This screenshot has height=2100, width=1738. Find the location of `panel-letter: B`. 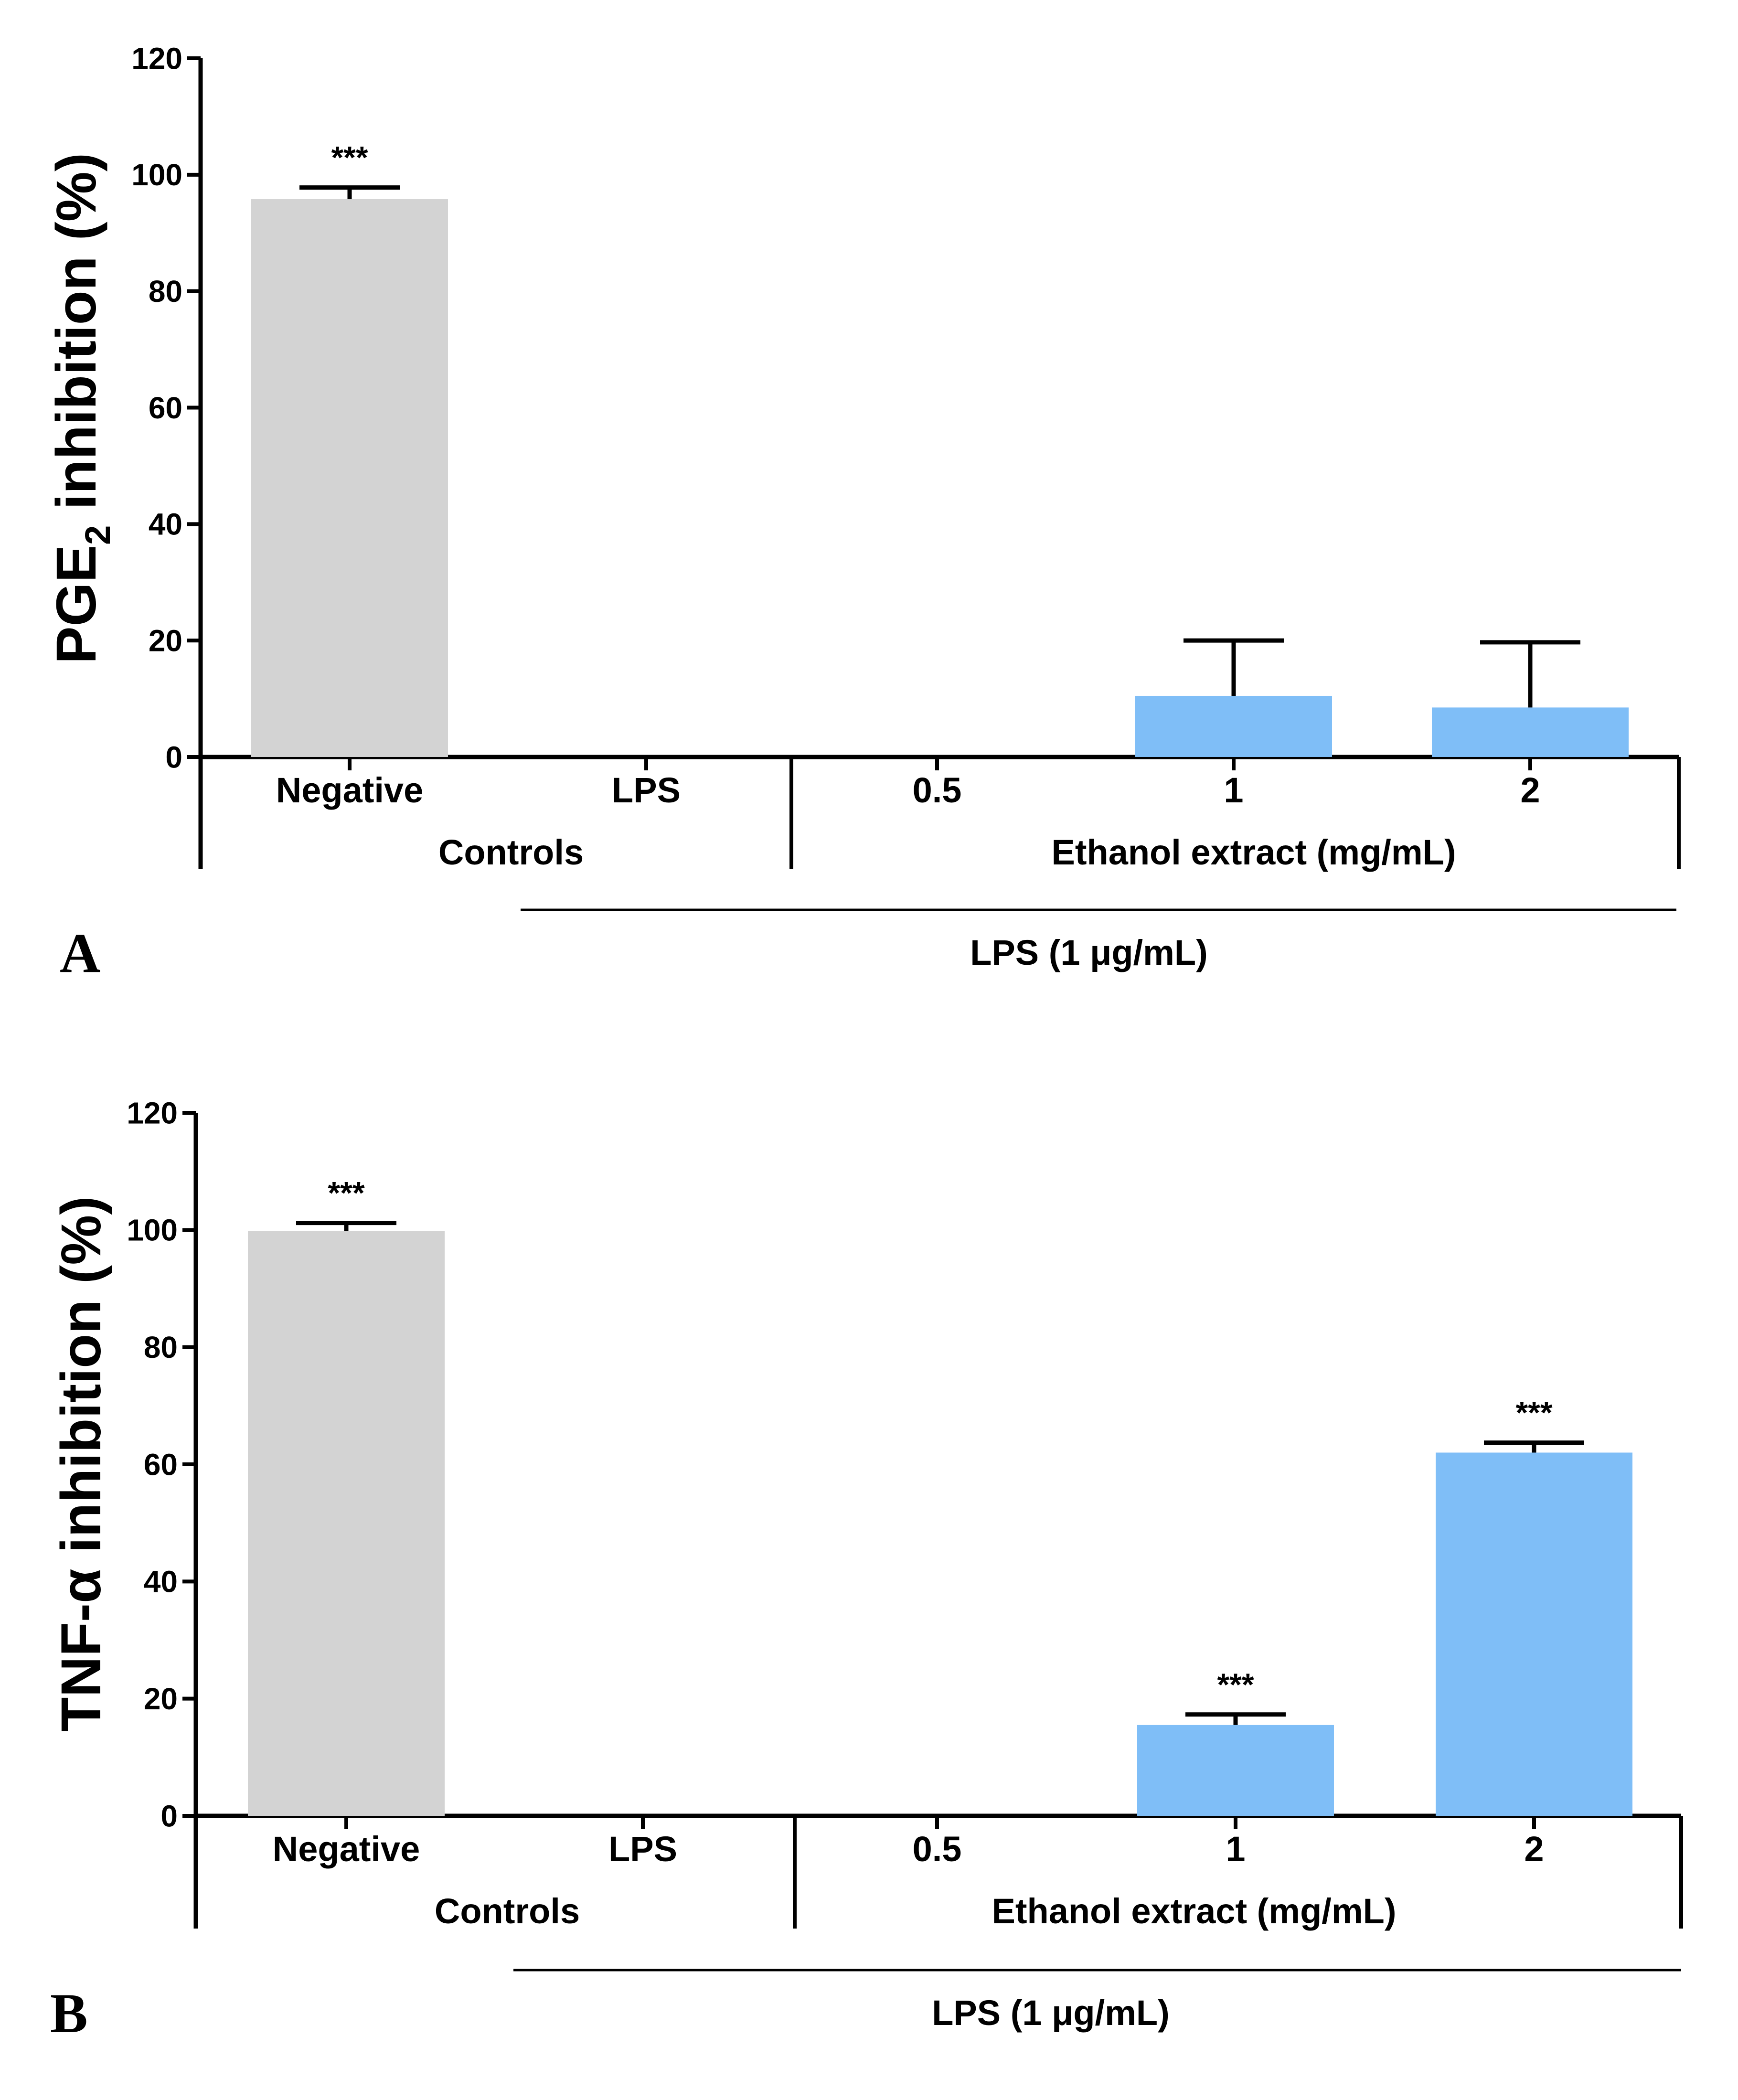

panel-letter: B is located at coordinates (69, 2014).